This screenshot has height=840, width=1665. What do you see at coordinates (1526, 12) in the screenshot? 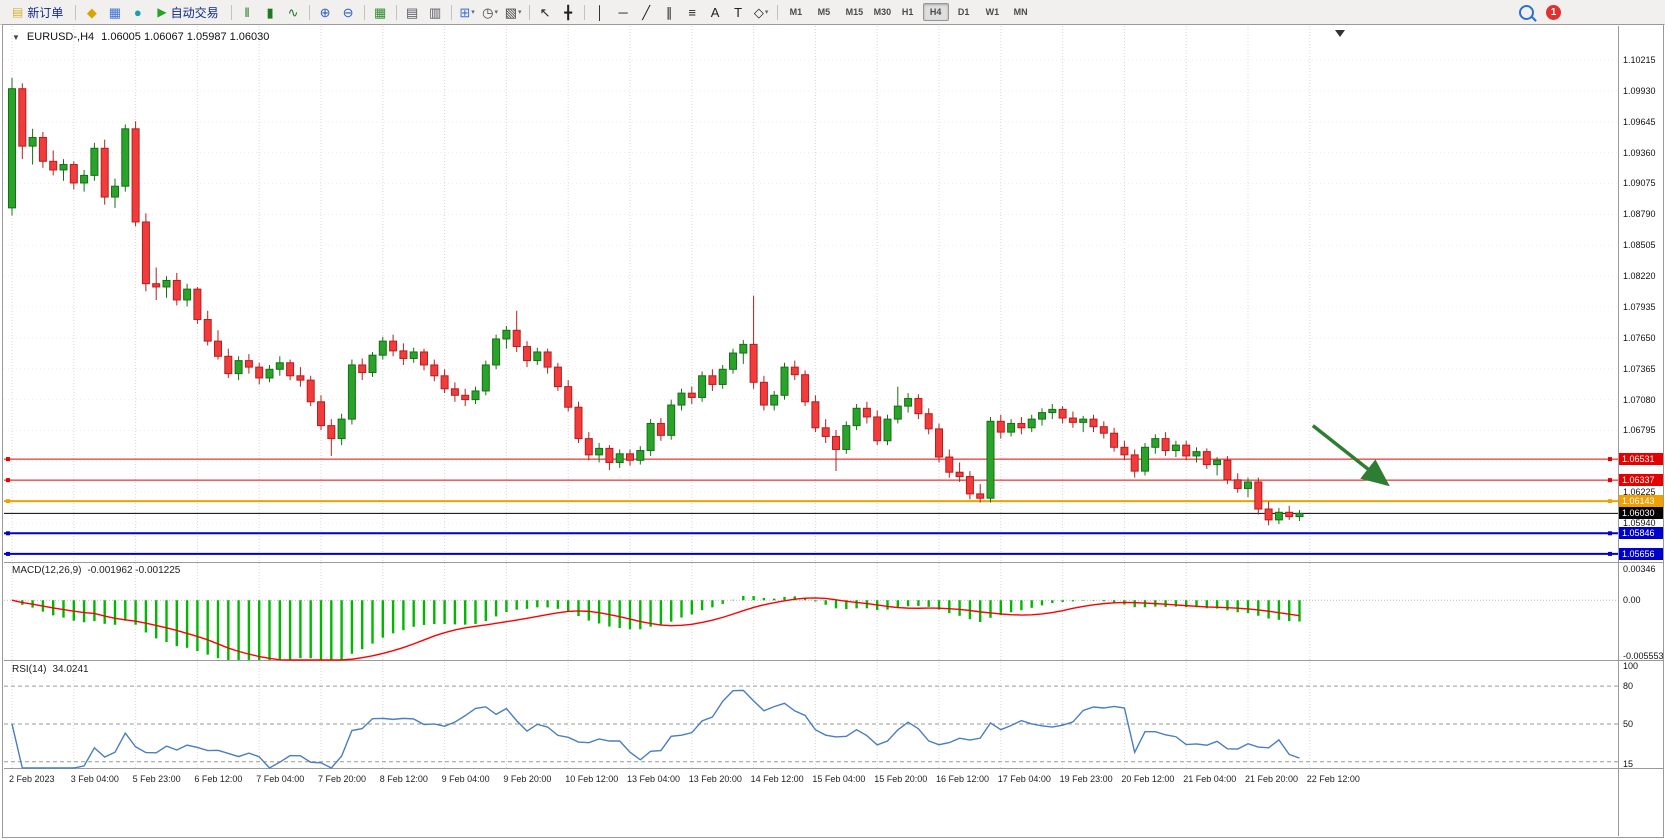
I see `search-icon` at bounding box center [1526, 12].